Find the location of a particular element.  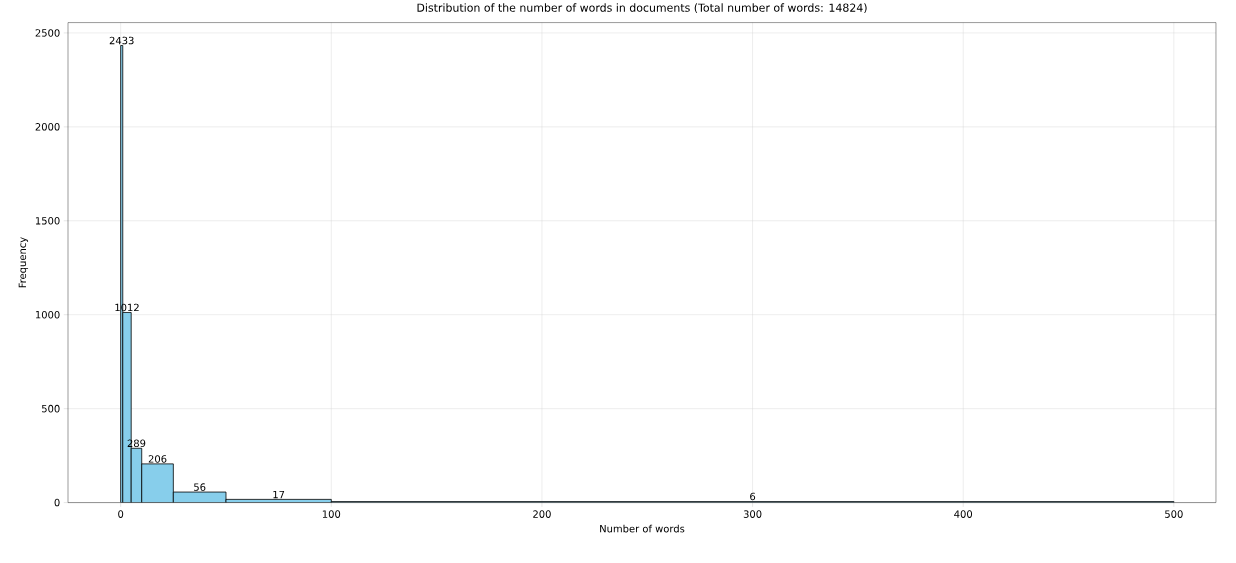

y-tick-label: 1500 is located at coordinates (47, 221).